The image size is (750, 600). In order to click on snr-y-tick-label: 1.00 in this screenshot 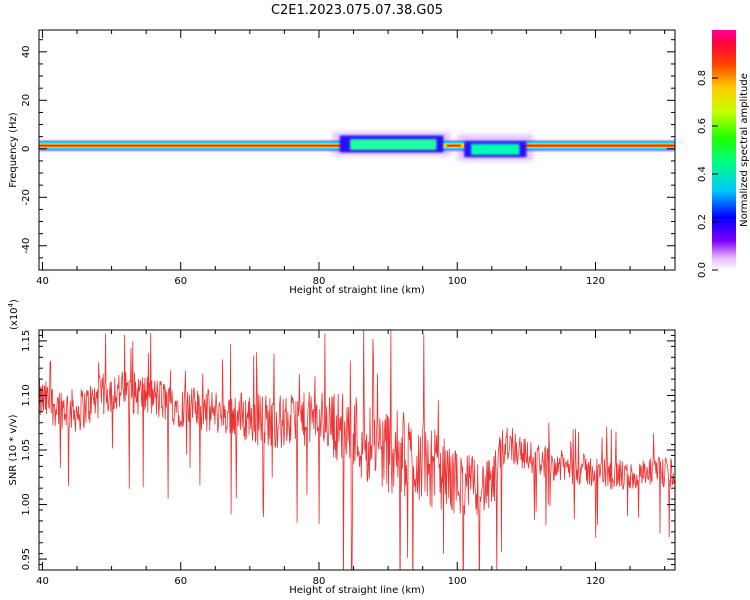, I will do `click(26, 504)`.